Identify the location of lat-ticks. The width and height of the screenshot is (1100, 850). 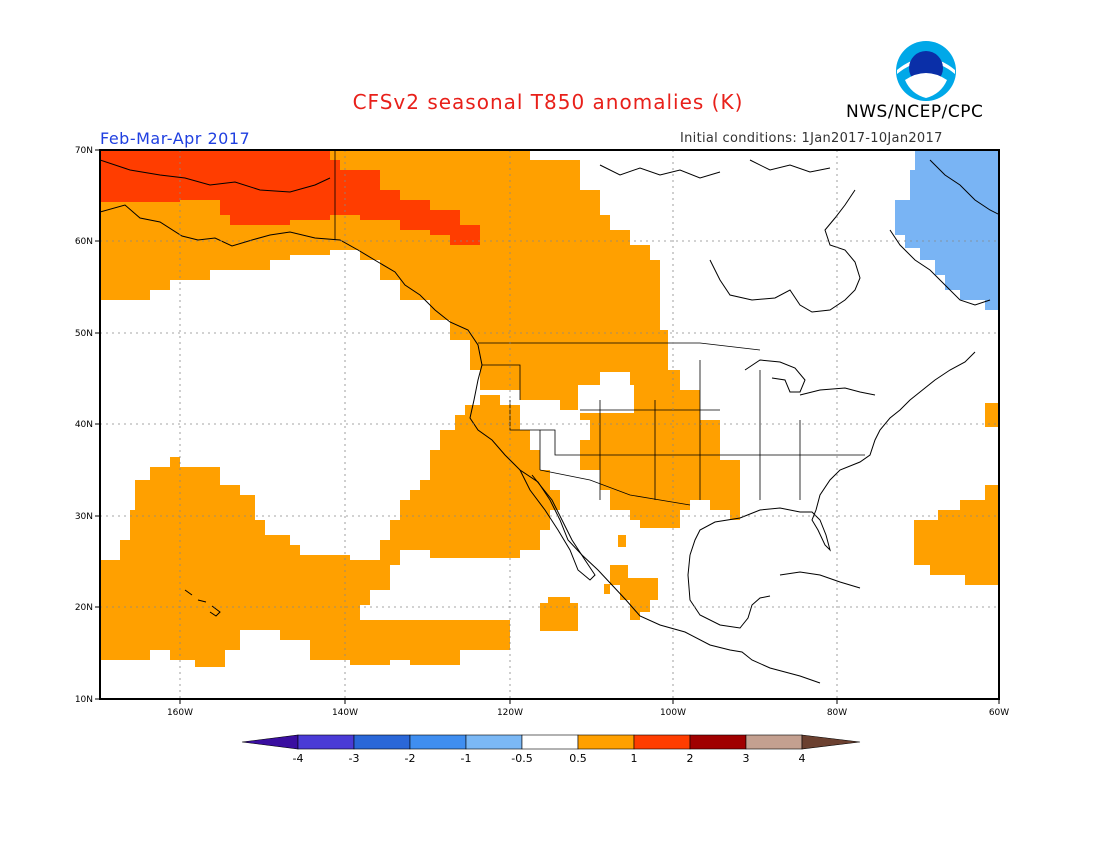
(97, 424).